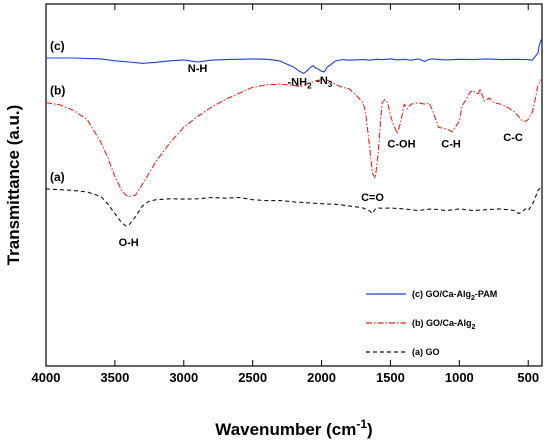 The width and height of the screenshot is (550, 444). Describe the element at coordinates (321, 377) in the screenshot. I see `x-tick-label-2000: 2000` at that location.